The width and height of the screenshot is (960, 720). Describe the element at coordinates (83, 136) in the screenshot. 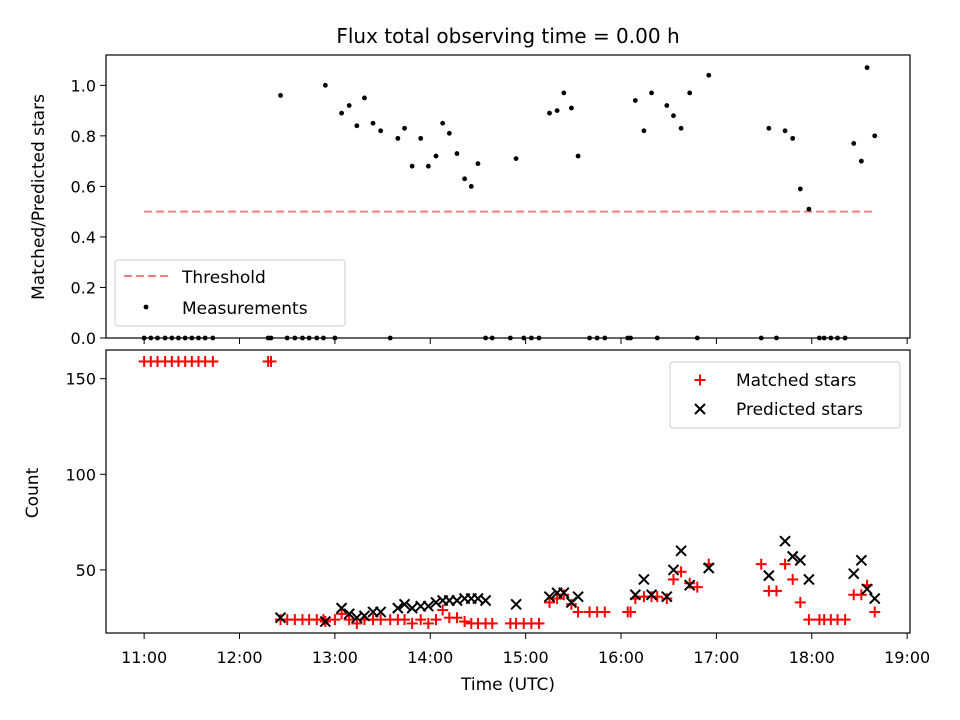

I see `top-y-tick-label: 0.8` at that location.